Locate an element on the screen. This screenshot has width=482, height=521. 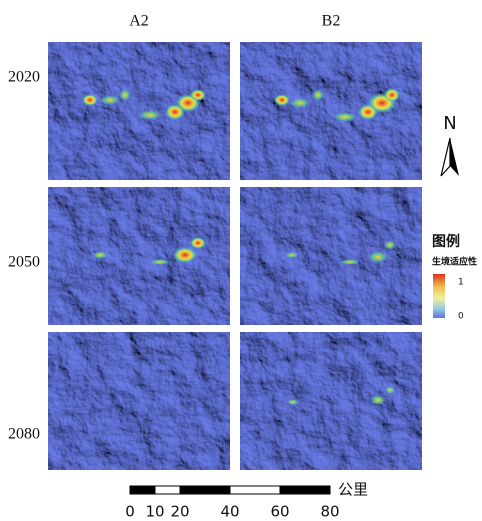
legend-subtitle: 生境适应性 is located at coordinates (454, 262).